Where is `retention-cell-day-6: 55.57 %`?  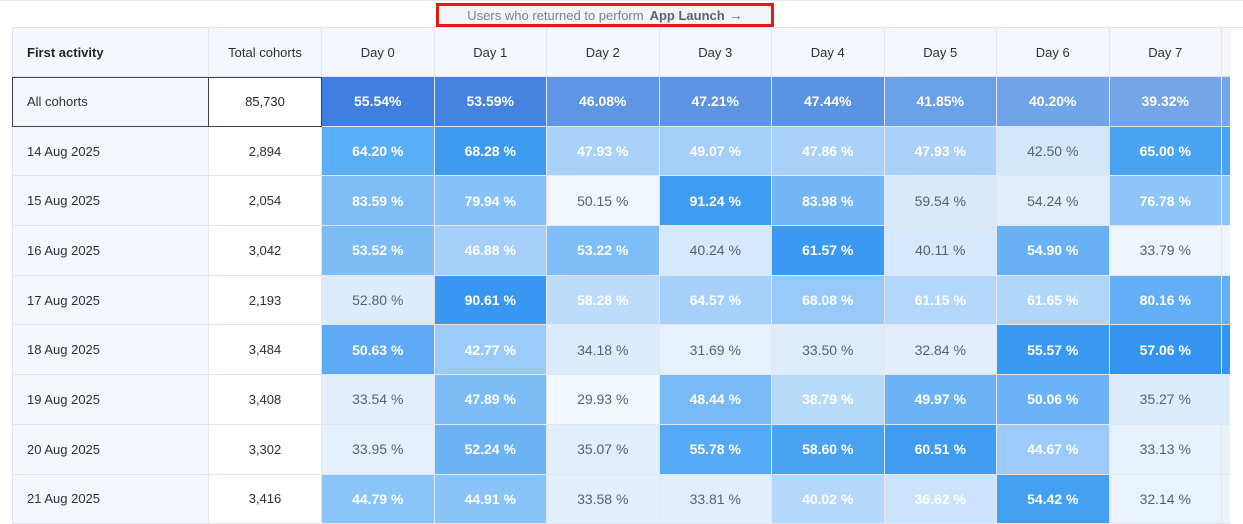 retention-cell-day-6: 55.57 % is located at coordinates (1053, 350).